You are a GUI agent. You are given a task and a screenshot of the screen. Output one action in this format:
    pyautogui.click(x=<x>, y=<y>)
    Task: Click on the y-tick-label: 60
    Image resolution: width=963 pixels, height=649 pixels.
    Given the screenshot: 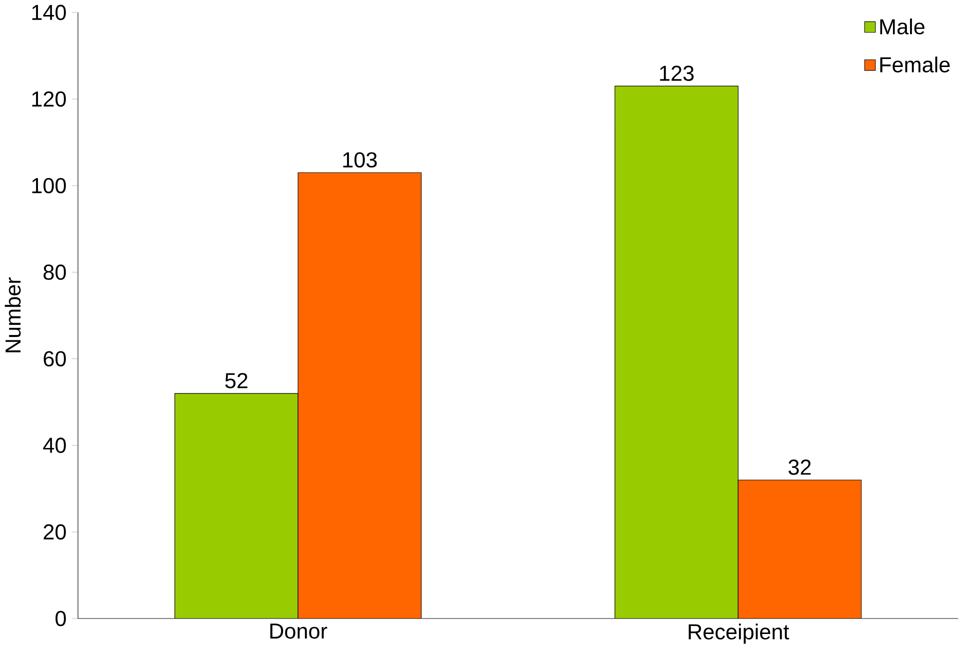 What is the action you would take?
    pyautogui.click(x=55, y=359)
    